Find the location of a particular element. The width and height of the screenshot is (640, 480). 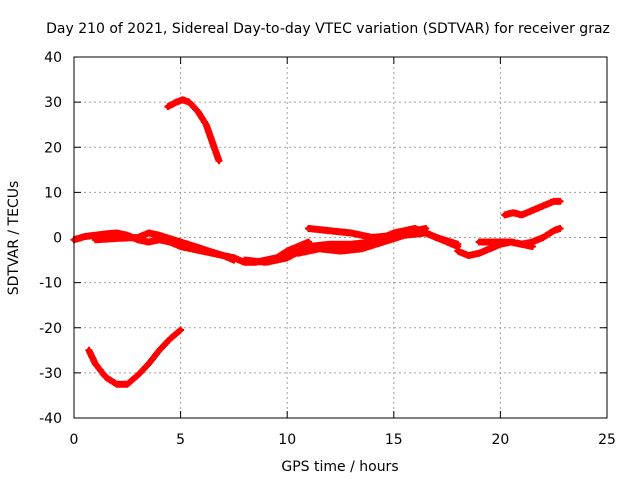

y-tick-label: -20 is located at coordinates (50, 329).